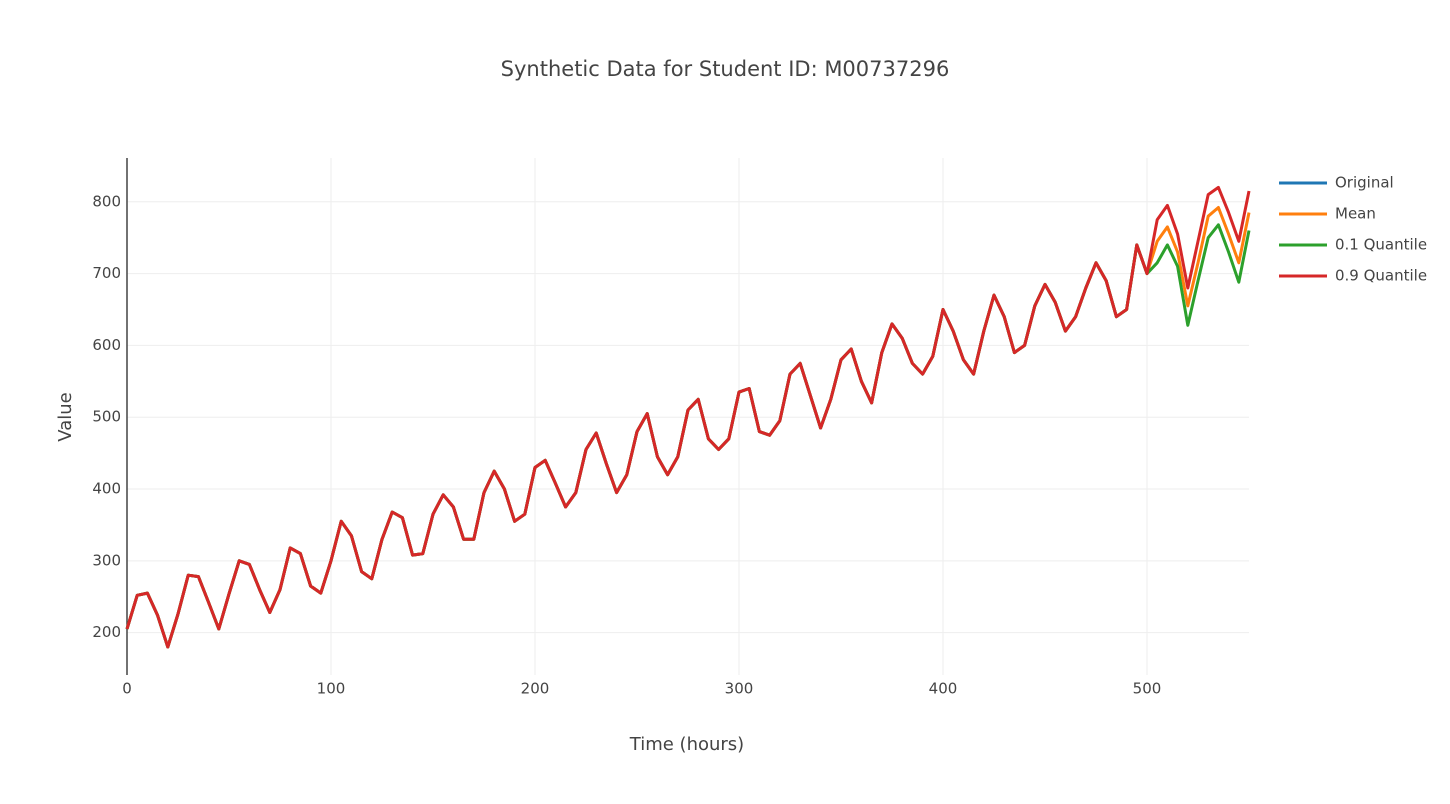 The image size is (1450, 804). Describe the element at coordinates (725, 69) in the screenshot. I see `chart-title: Synthetic Data for Student ID: M00737296` at that location.